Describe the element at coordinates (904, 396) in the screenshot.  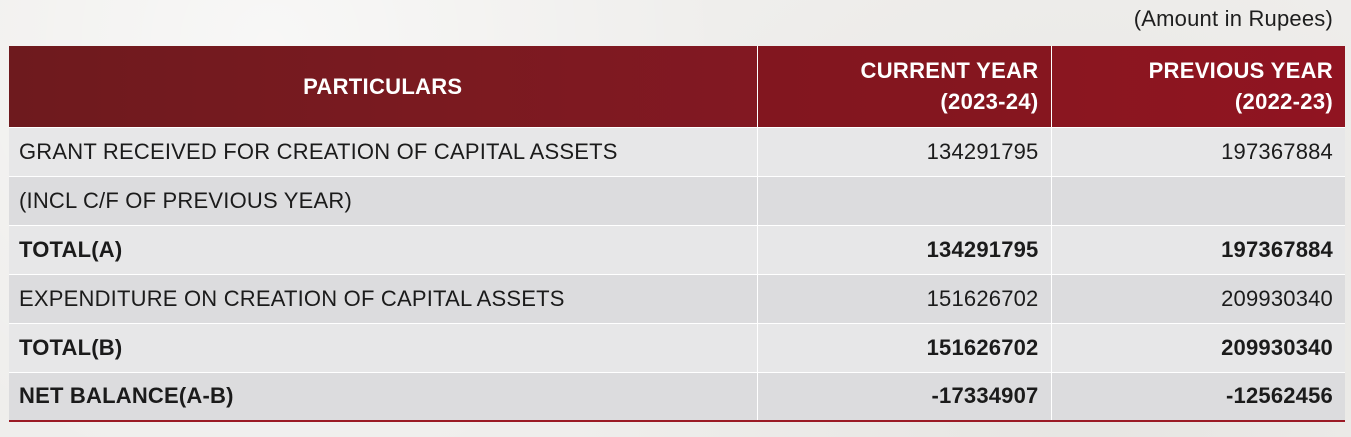
I see `row-current-year-value: -17334907` at that location.